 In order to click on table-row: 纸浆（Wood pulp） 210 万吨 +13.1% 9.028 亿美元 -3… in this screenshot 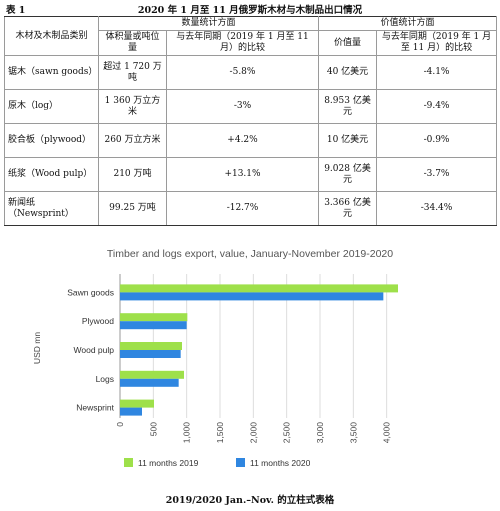, I will do `click(251, 174)`.